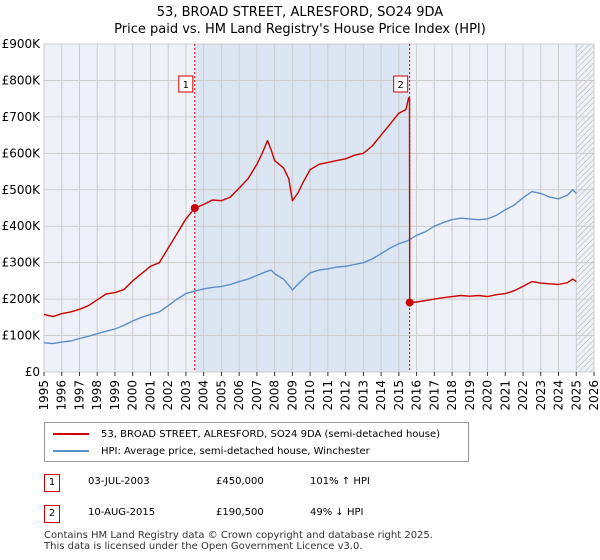  Describe the element at coordinates (300, 12) in the screenshot. I see `chart-title: 53, BROAD STREET, ALRESFORD, SO24 9DA` at that location.